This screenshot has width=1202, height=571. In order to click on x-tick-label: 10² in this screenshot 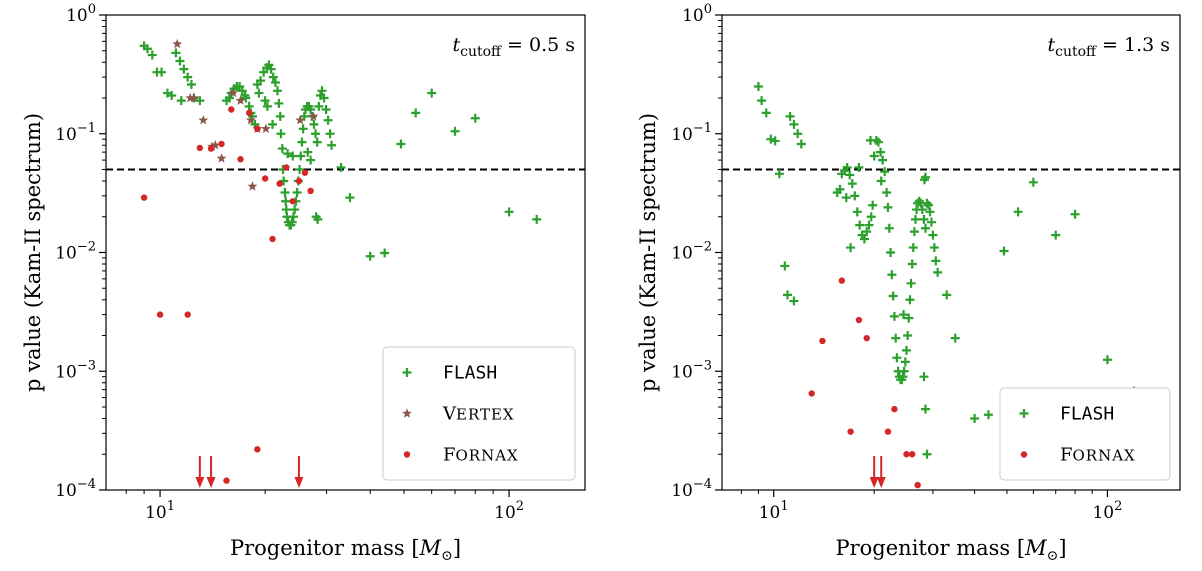, I will do `click(1107, 511)`.